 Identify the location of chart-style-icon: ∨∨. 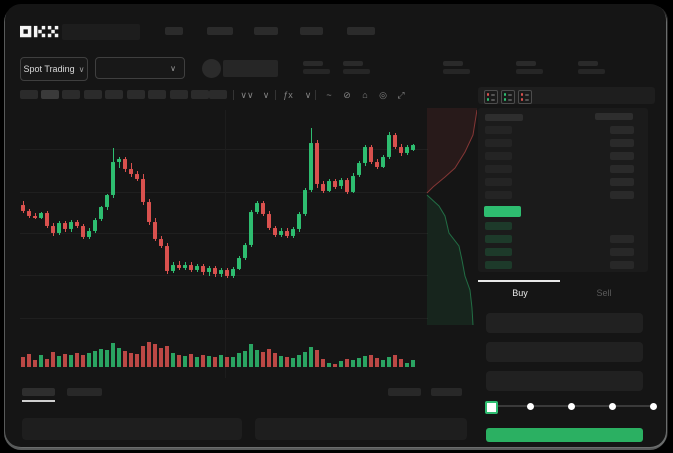
(247, 95).